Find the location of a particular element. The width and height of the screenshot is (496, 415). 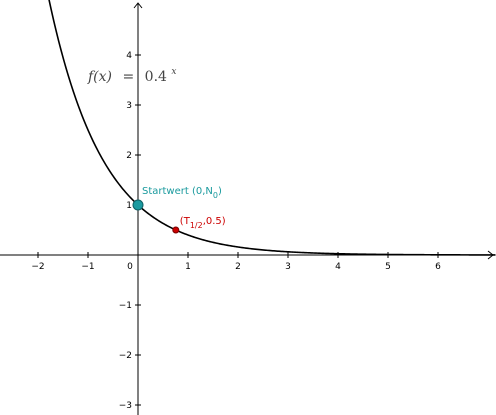

halbwertszeit-label-end: ,0.5) is located at coordinates (214, 221).